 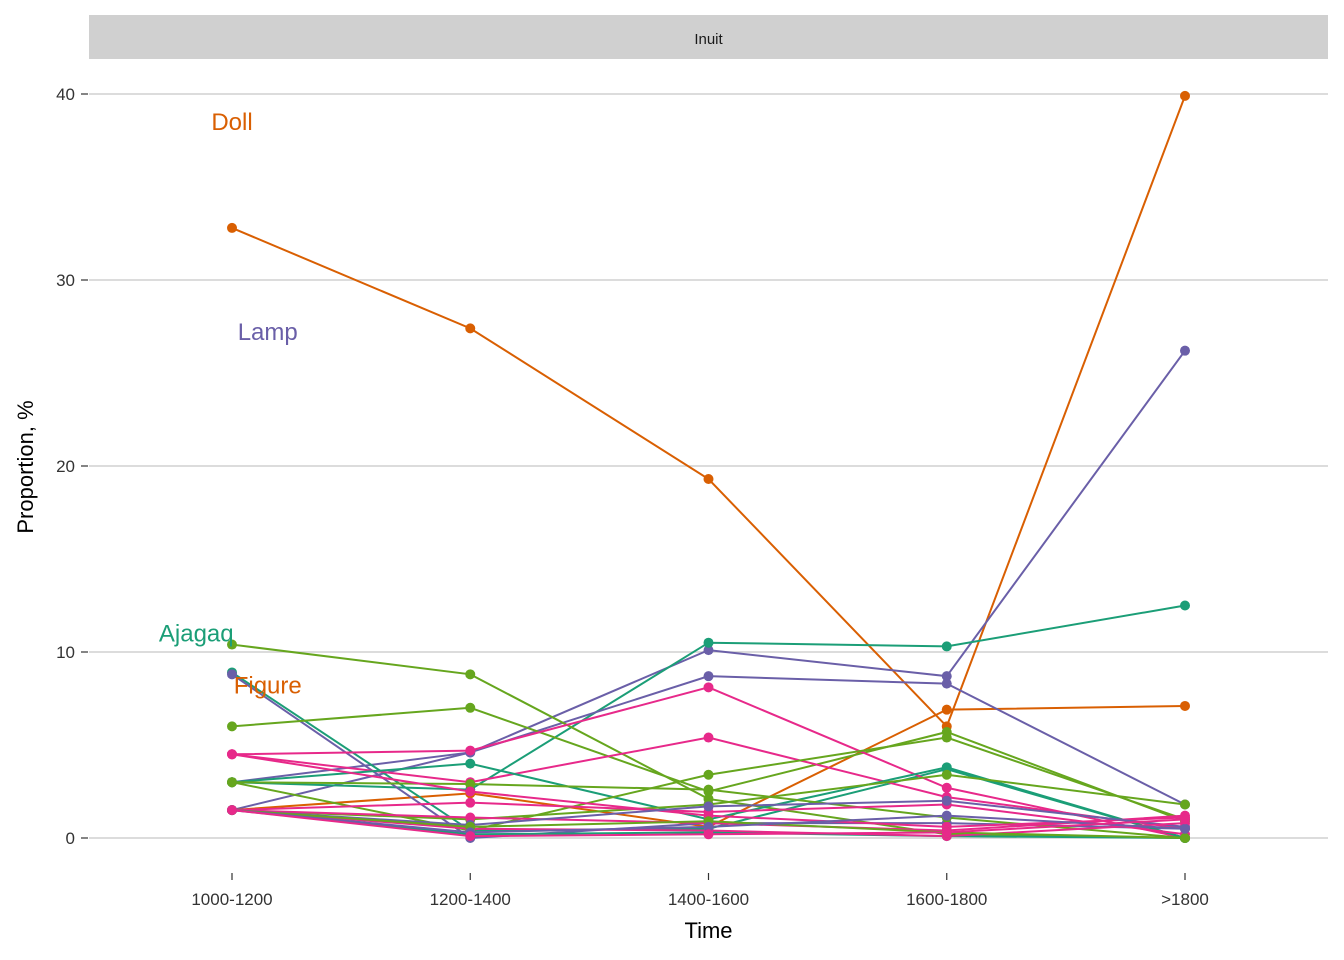 I want to click on x-axis-title: Time, so click(x=708, y=930).